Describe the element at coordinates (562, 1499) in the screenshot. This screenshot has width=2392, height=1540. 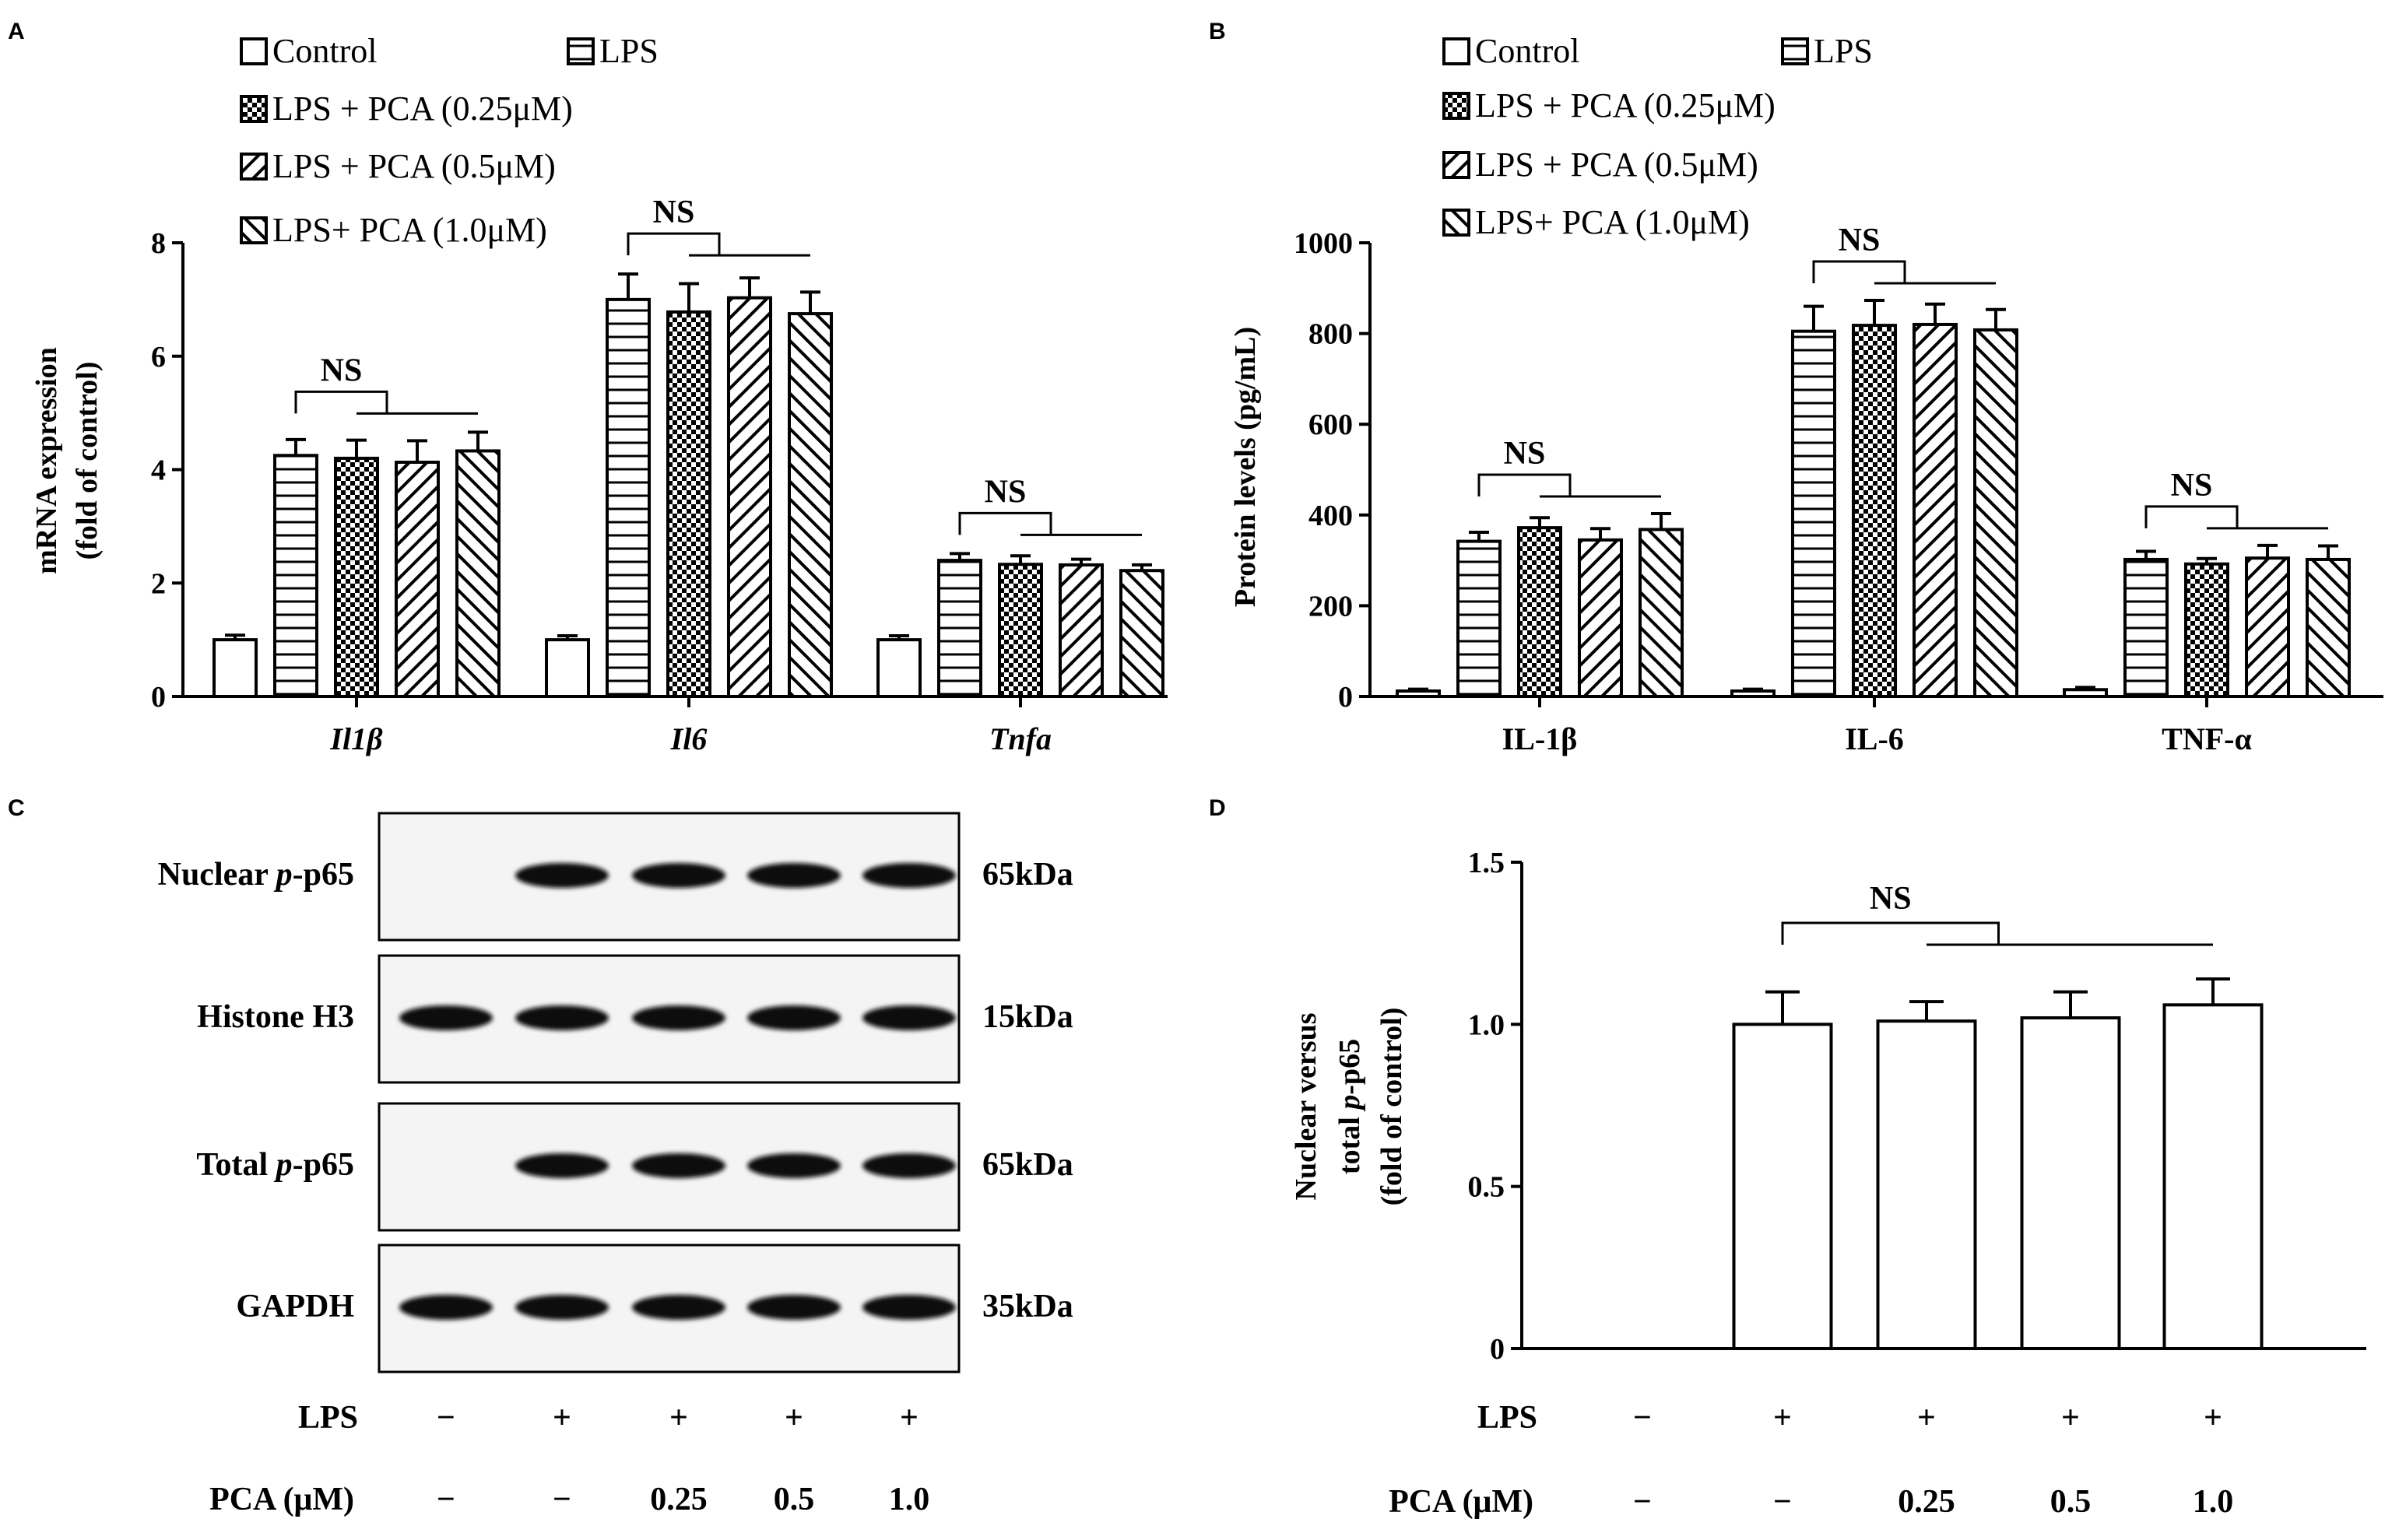
I see `blot-pca-value: −` at that location.